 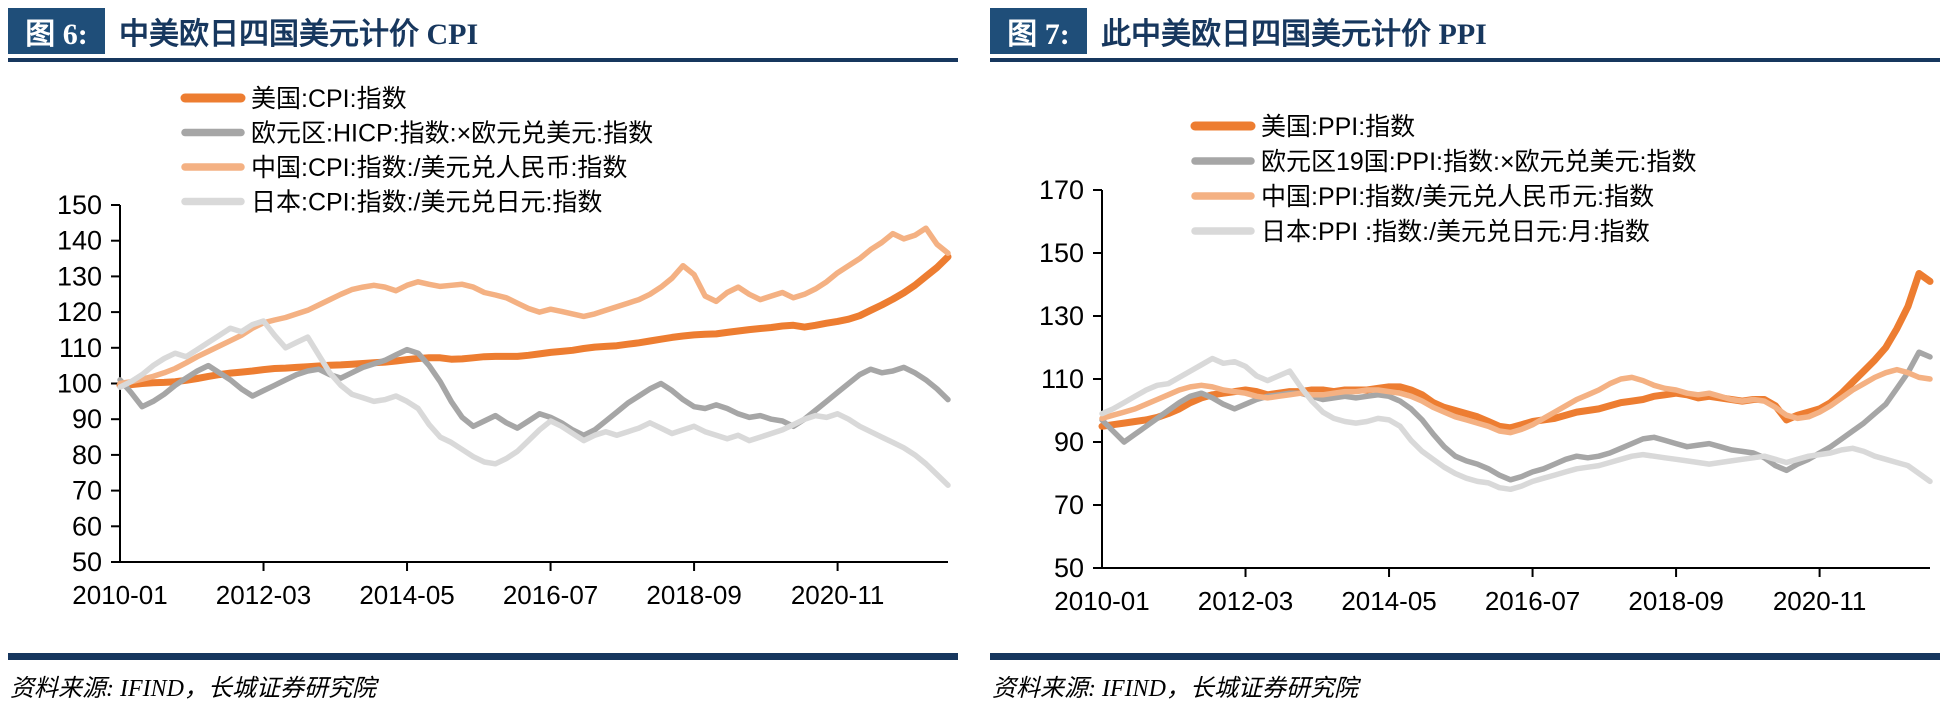 I want to click on figure-7-title-row: 图 7: 此中美欧日四国美元计价 PPI, so click(x=1465, y=31).